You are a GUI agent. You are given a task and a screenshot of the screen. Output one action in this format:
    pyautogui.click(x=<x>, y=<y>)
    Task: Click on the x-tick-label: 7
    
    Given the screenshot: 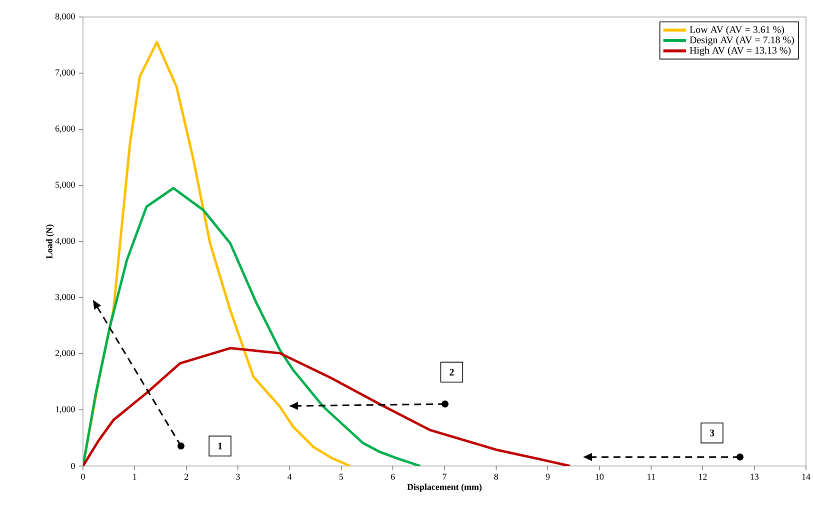 What is the action you would take?
    pyautogui.click(x=444, y=477)
    